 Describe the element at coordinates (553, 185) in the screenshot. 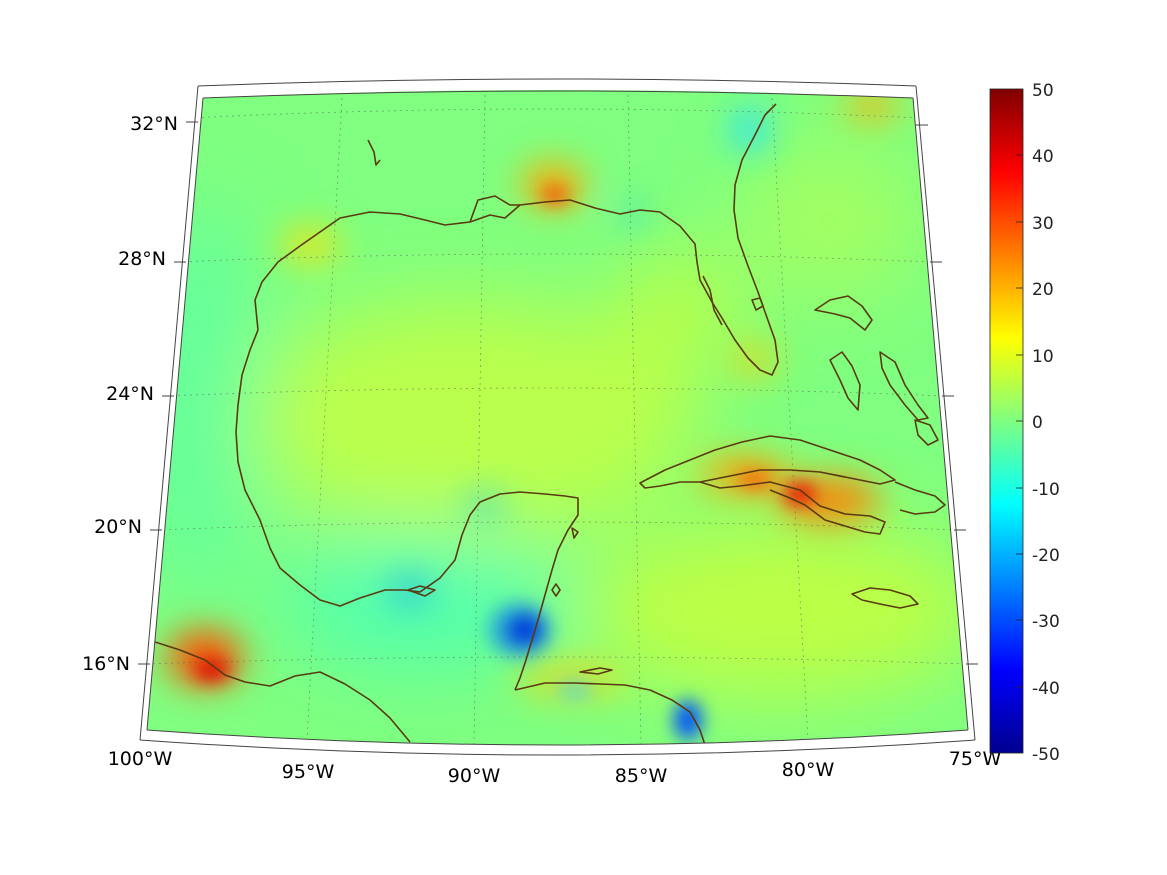

I see `mobile-bay-hotspot` at that location.